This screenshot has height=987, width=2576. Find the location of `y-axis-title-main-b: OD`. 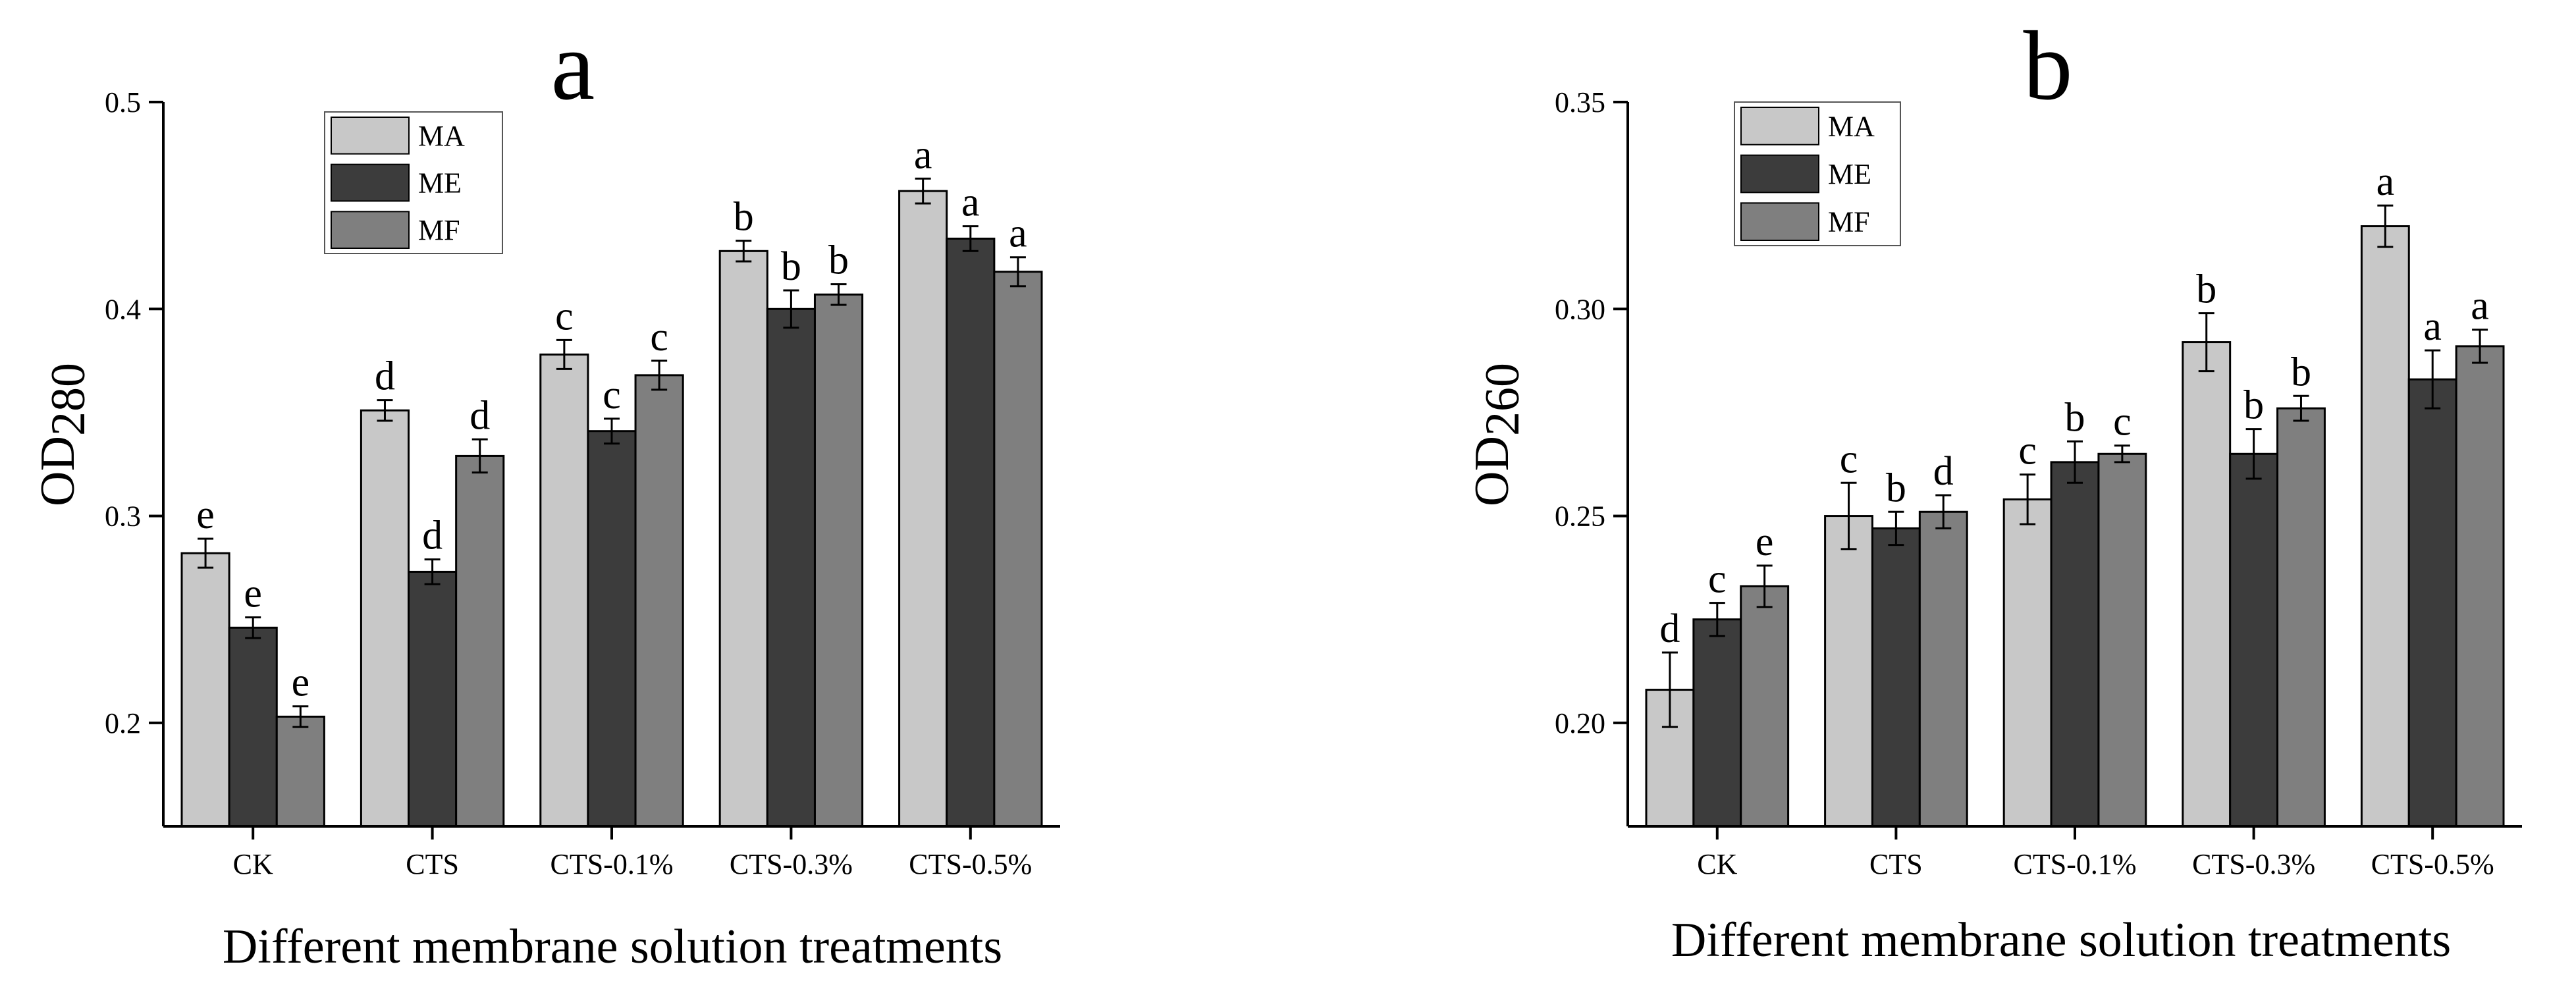

y-axis-title-main-b: OD is located at coordinates (1492, 471).